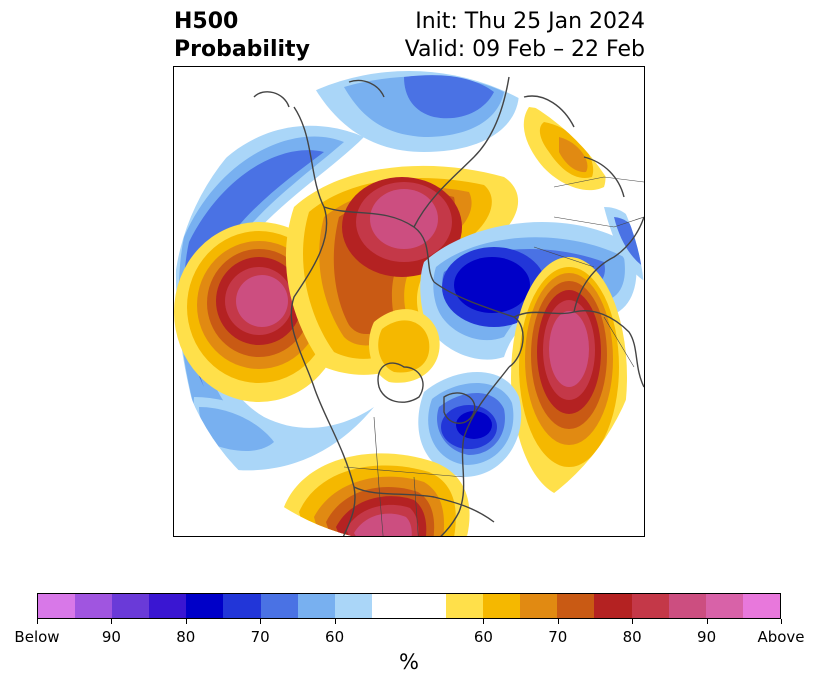 Image resolution: width=819 pixels, height=686 pixels. What do you see at coordinates (377, 494) in the screenshot?
I see `southwest-above-anomaly` at bounding box center [377, 494].